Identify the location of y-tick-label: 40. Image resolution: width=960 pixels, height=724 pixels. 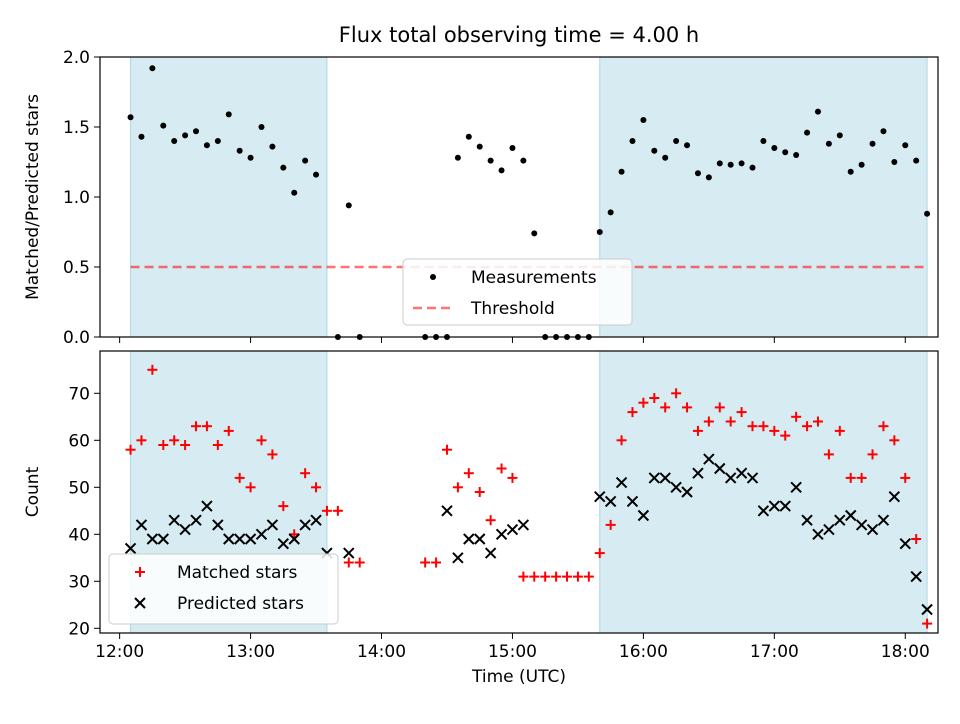
(79, 535).